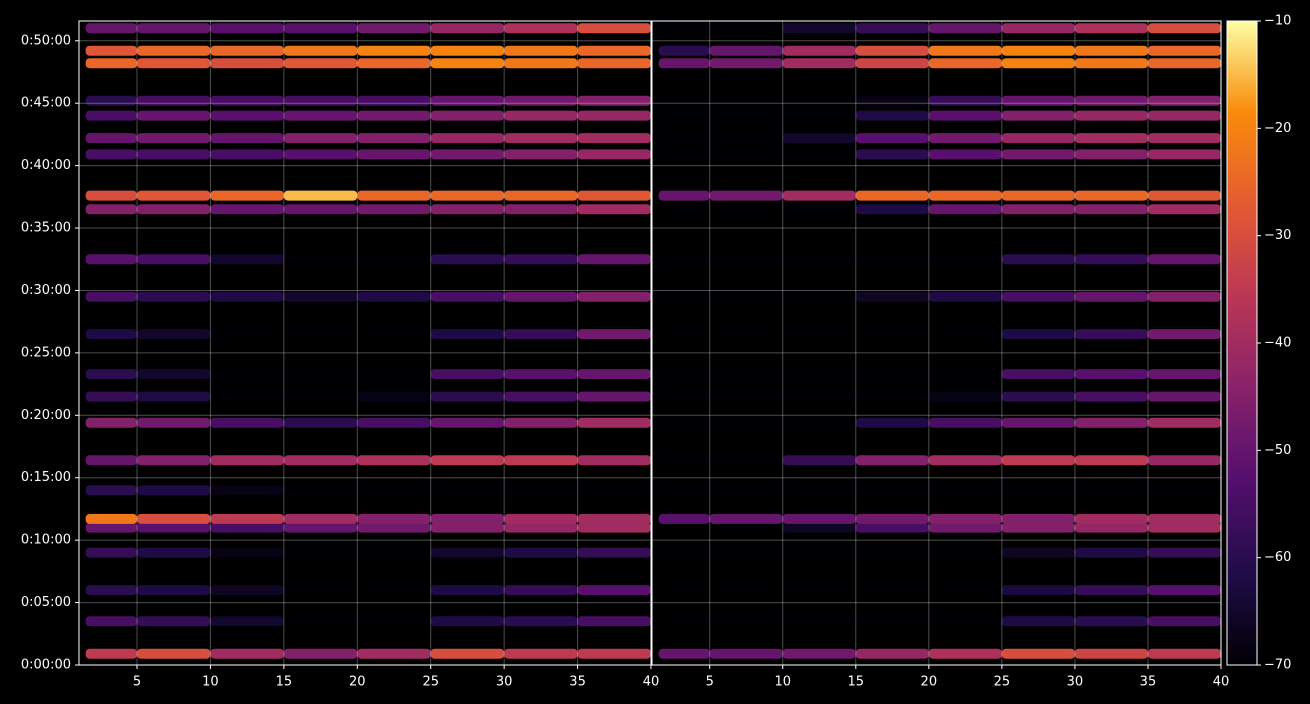  Describe the element at coordinates (46, 290) in the screenshot. I see `y-tick-label: 0:30:00` at that location.